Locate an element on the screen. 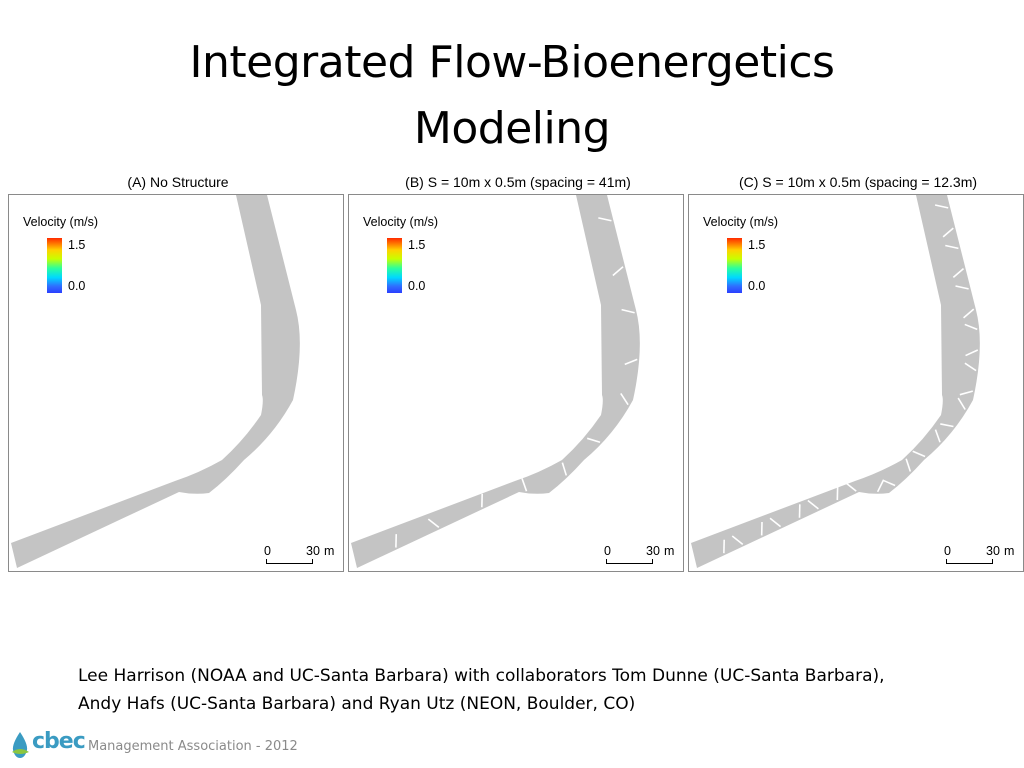  water-drop-icon is located at coordinates (20, 745).